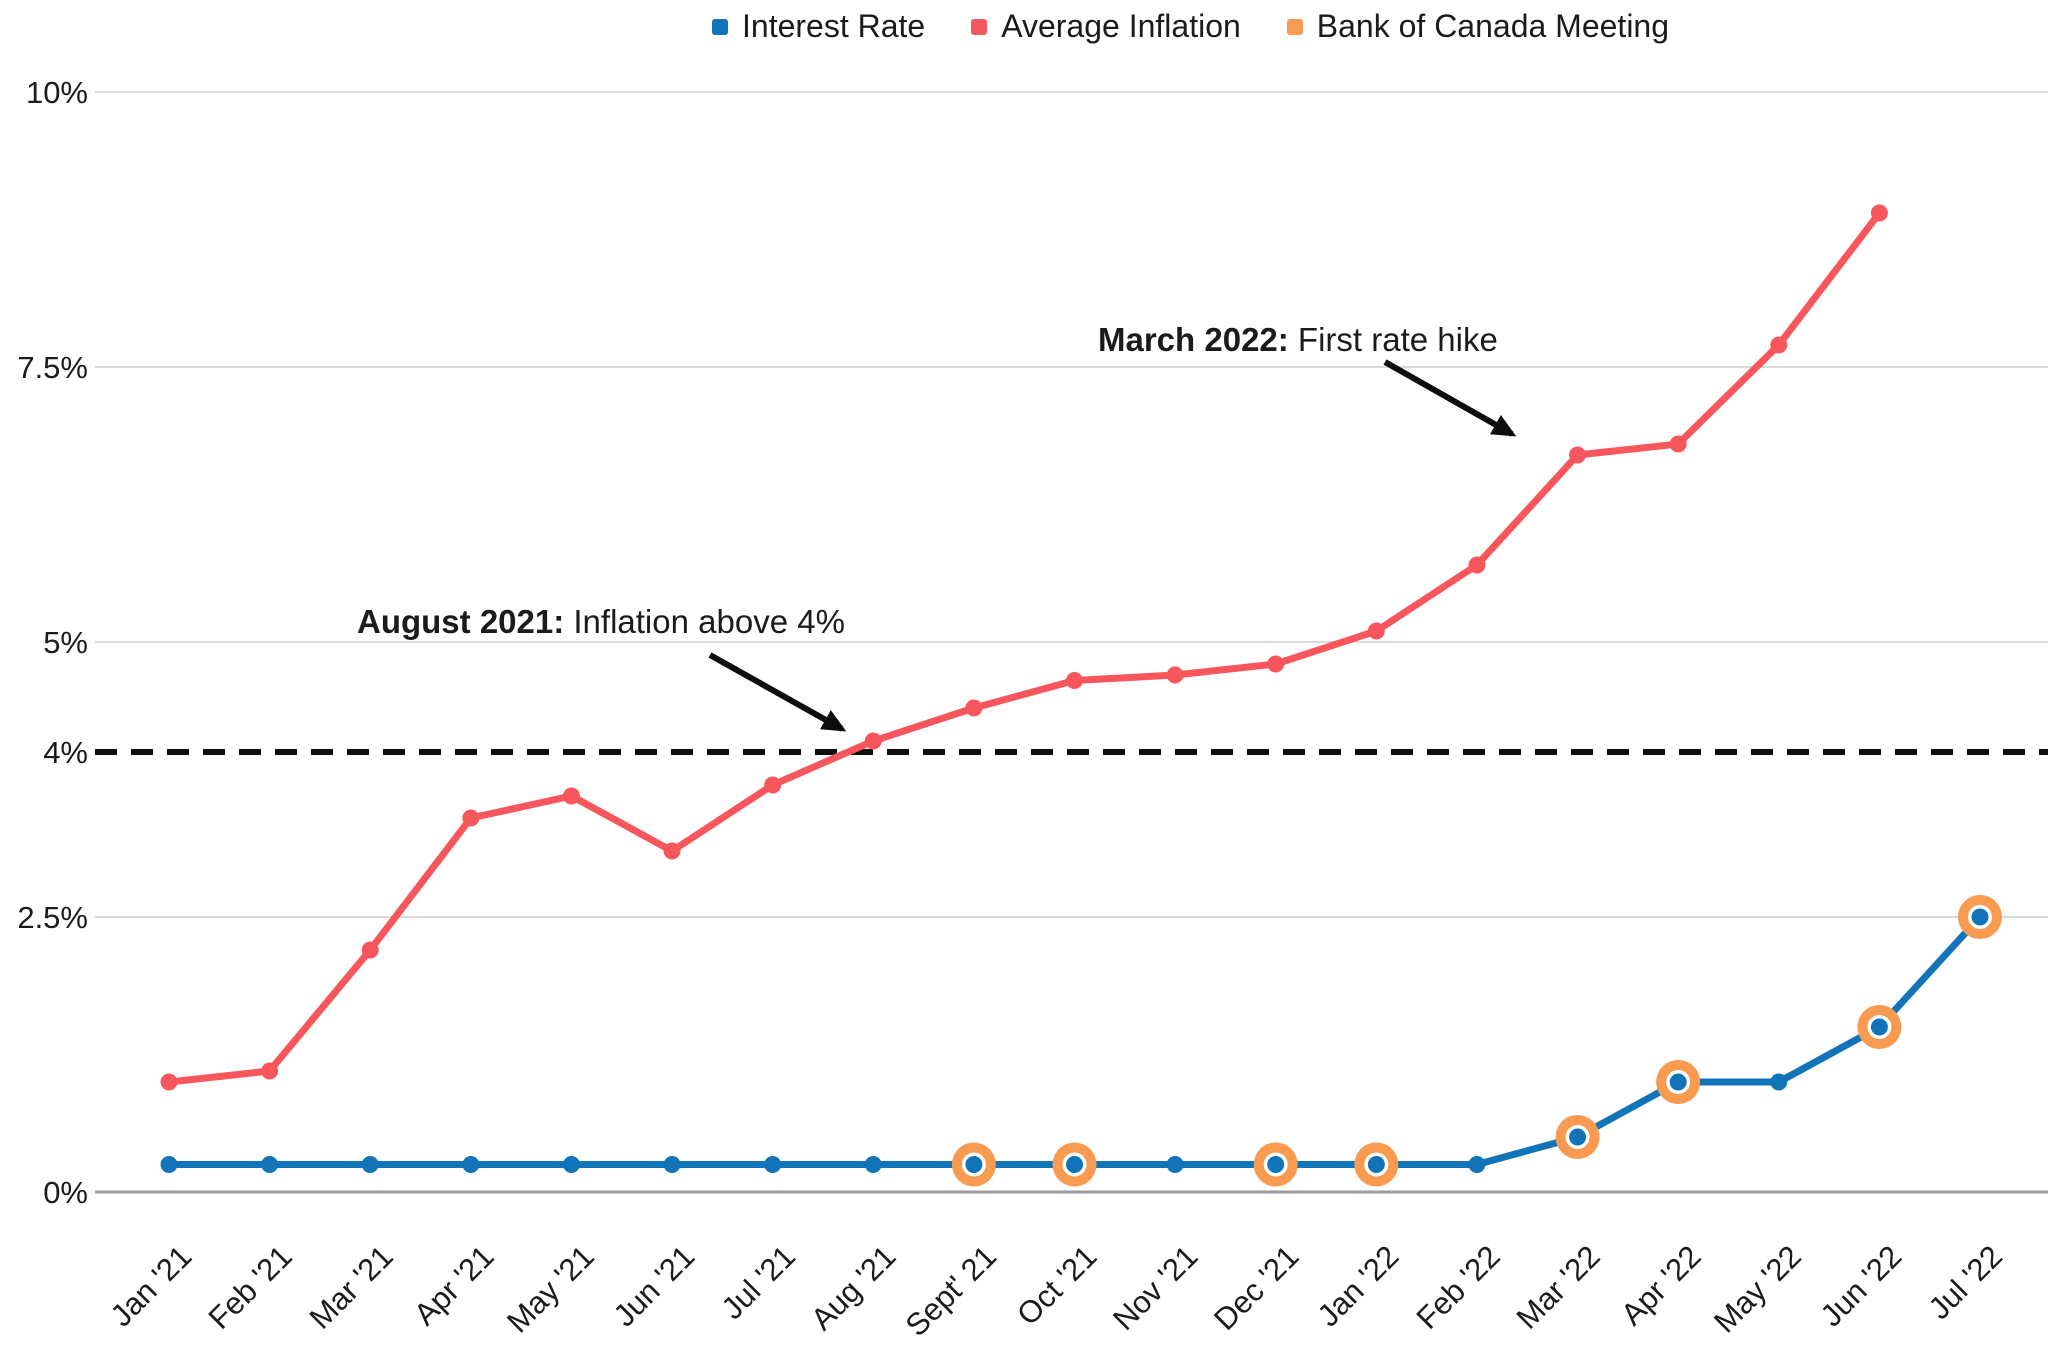 This screenshot has height=1367, width=2048. Describe the element at coordinates (1121, 26) in the screenshot. I see `legend-label: Average Inflation` at that location.